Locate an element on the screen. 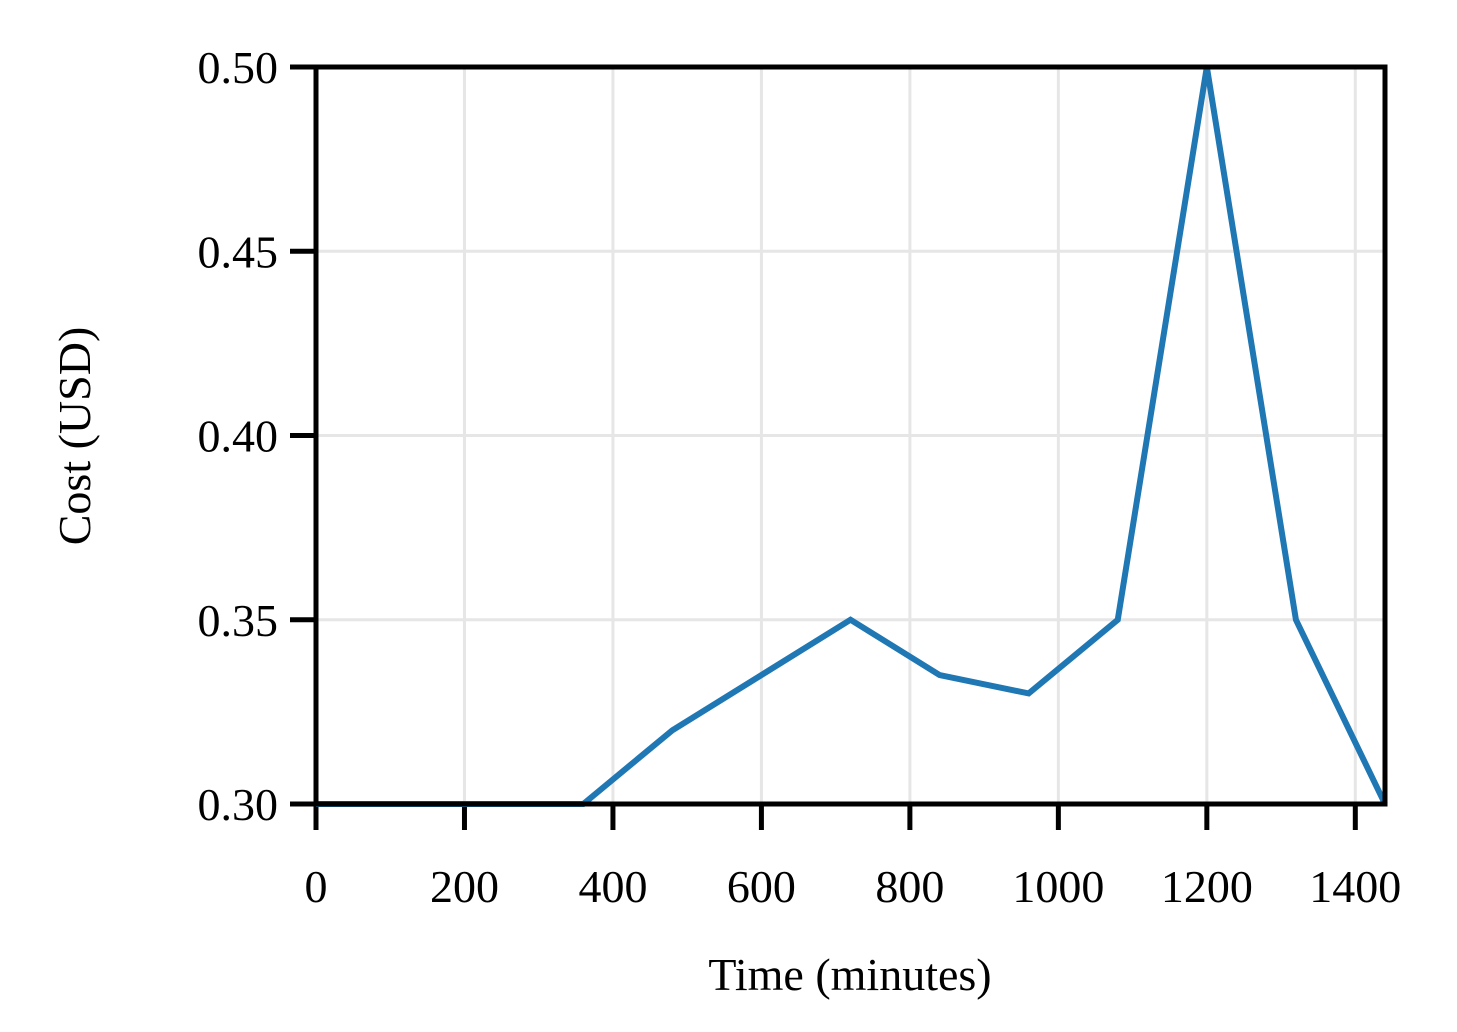  x-tick-label: 200 is located at coordinates (464, 886).